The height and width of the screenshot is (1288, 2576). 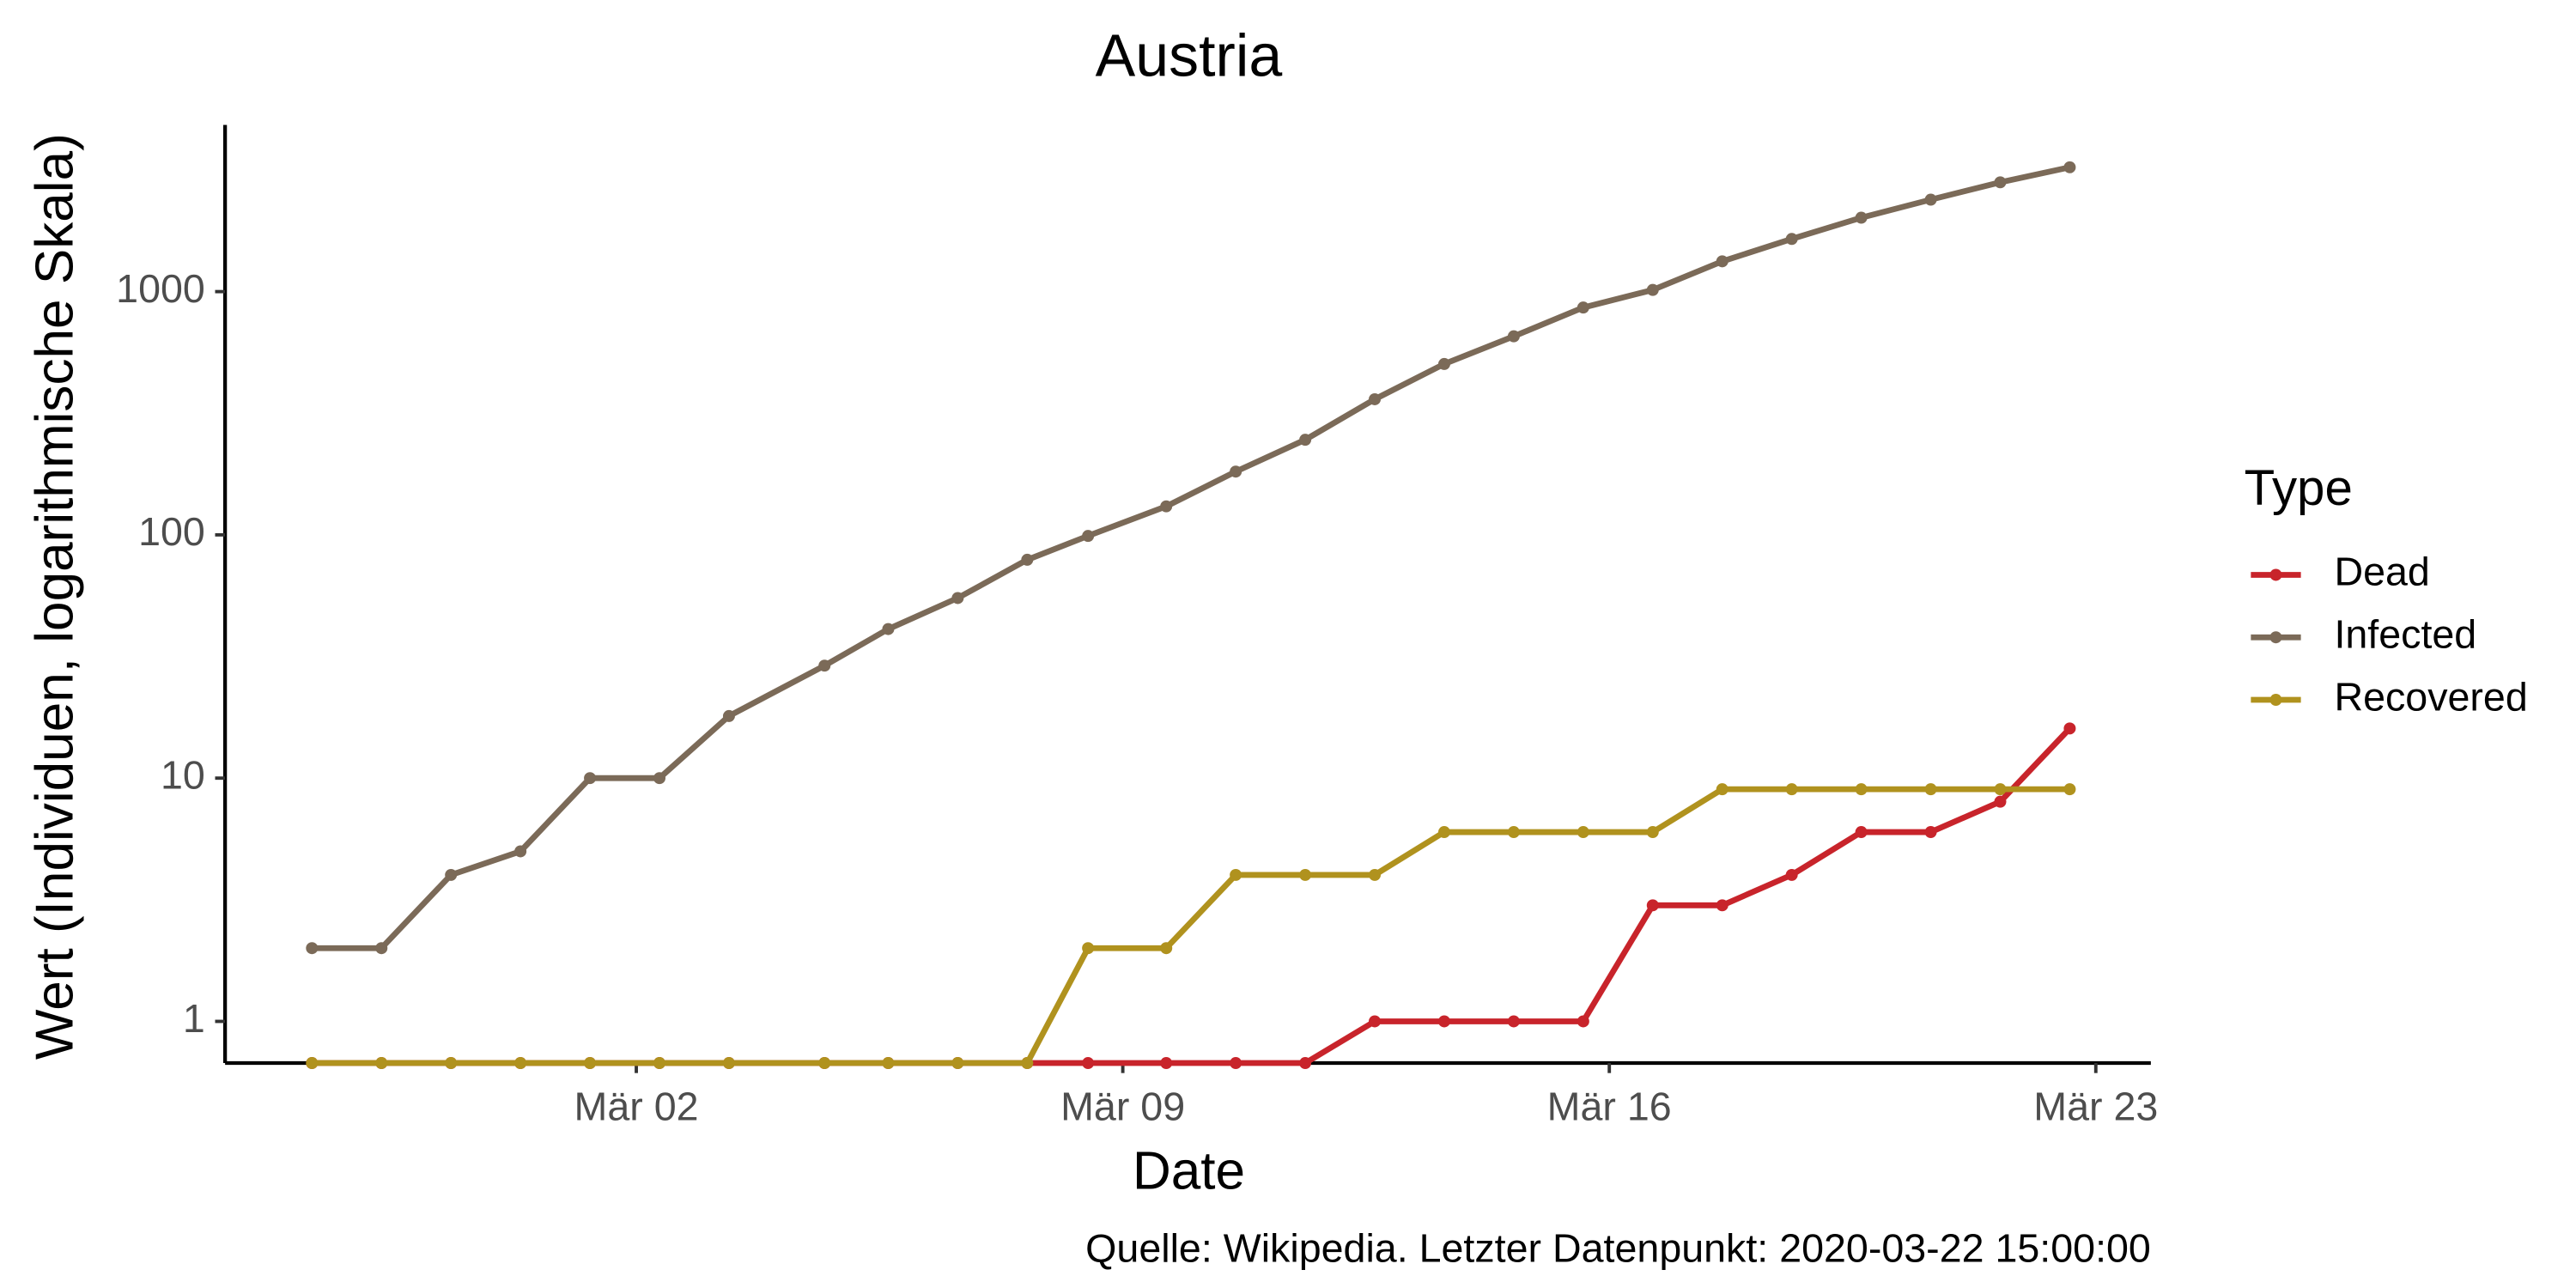 What do you see at coordinates (1609, 1107) in the screenshot?
I see `x-tick-label: Mär 16` at bounding box center [1609, 1107].